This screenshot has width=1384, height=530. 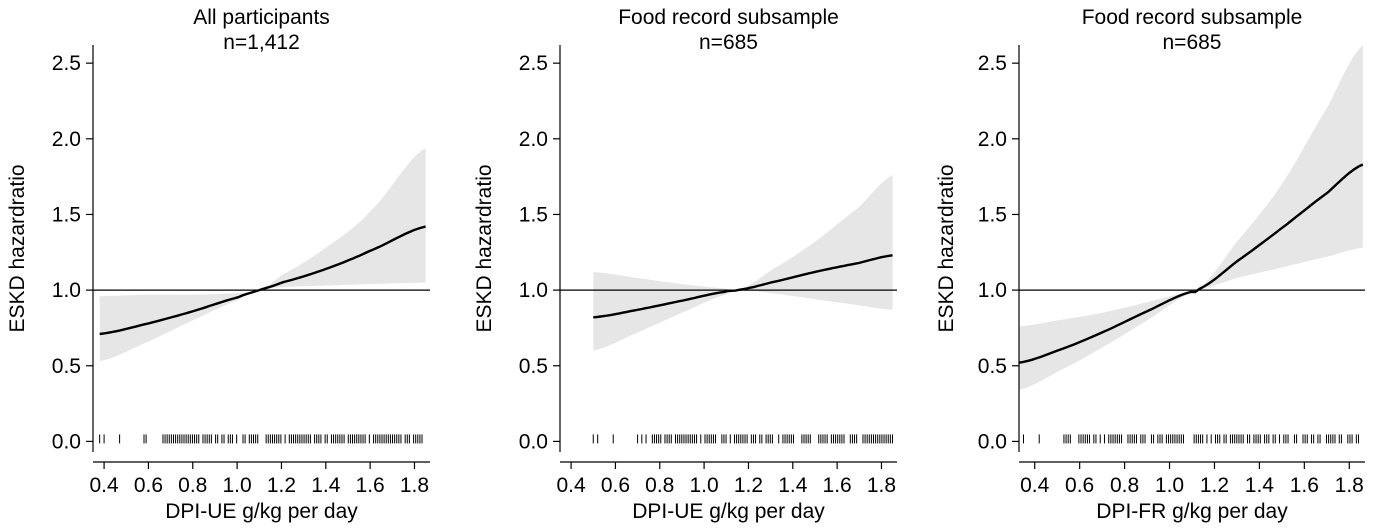 I want to click on panel-title: All participants, so click(x=261, y=17).